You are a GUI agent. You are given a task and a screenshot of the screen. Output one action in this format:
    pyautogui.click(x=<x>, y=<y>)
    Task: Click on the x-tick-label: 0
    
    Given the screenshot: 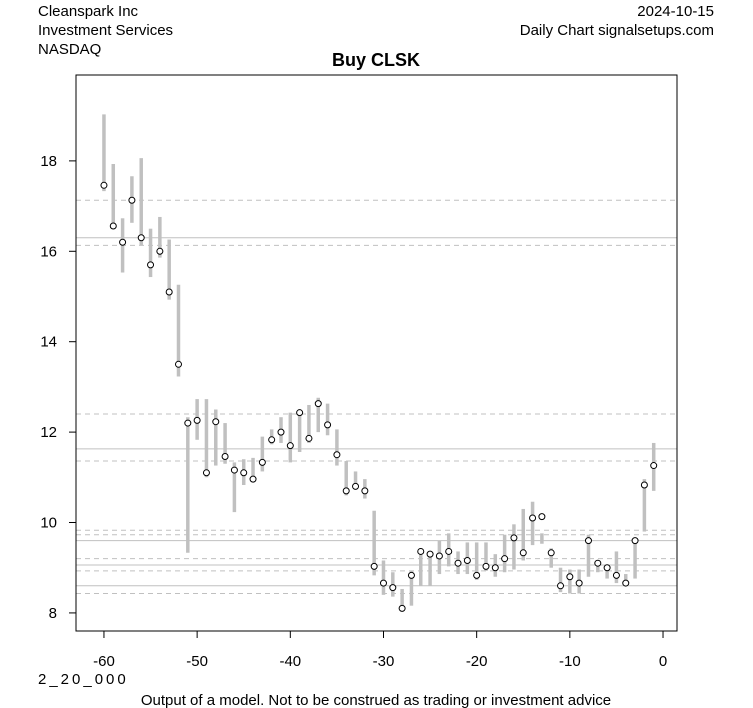 What is the action you would take?
    pyautogui.click(x=663, y=661)
    